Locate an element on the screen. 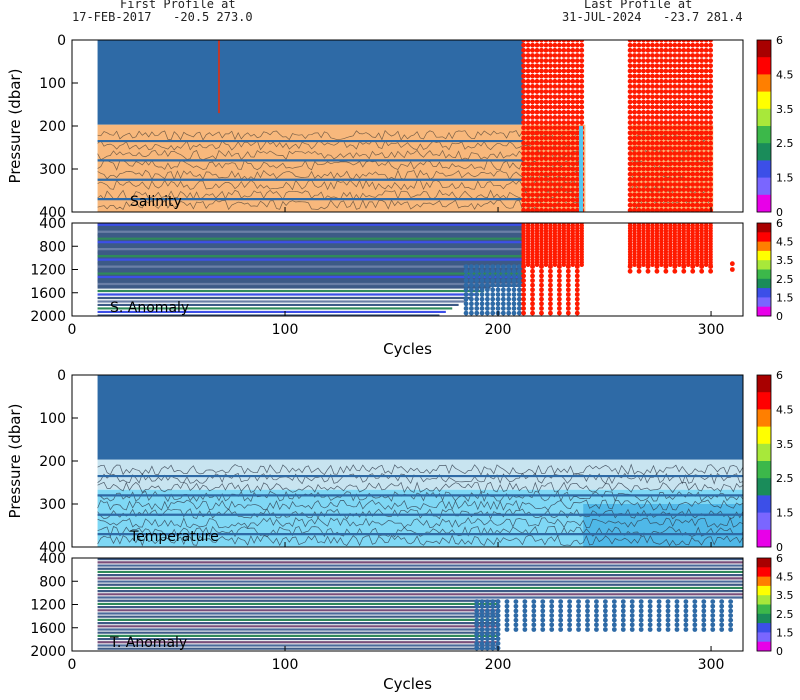 The image size is (800, 700). ytick-sanom-1200: 1200 is located at coordinates (48, 271).